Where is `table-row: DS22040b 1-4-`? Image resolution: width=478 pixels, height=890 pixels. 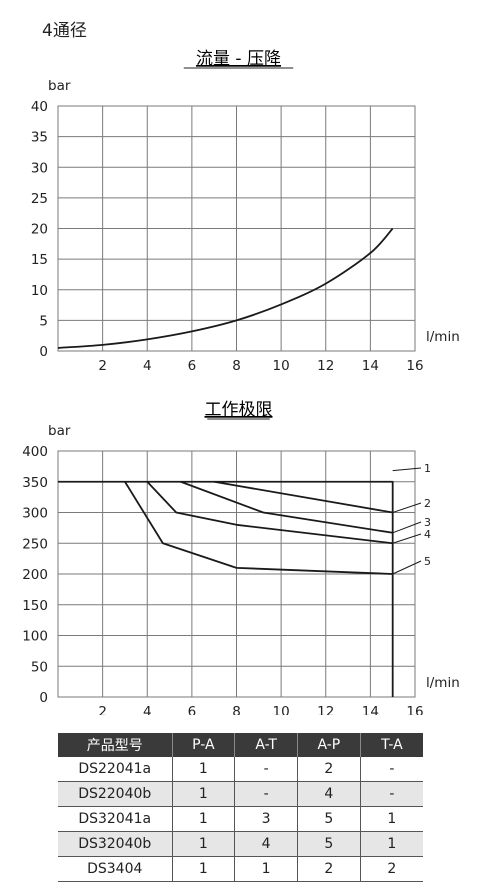
table-row: DS22040b 1-4- is located at coordinates (240, 794).